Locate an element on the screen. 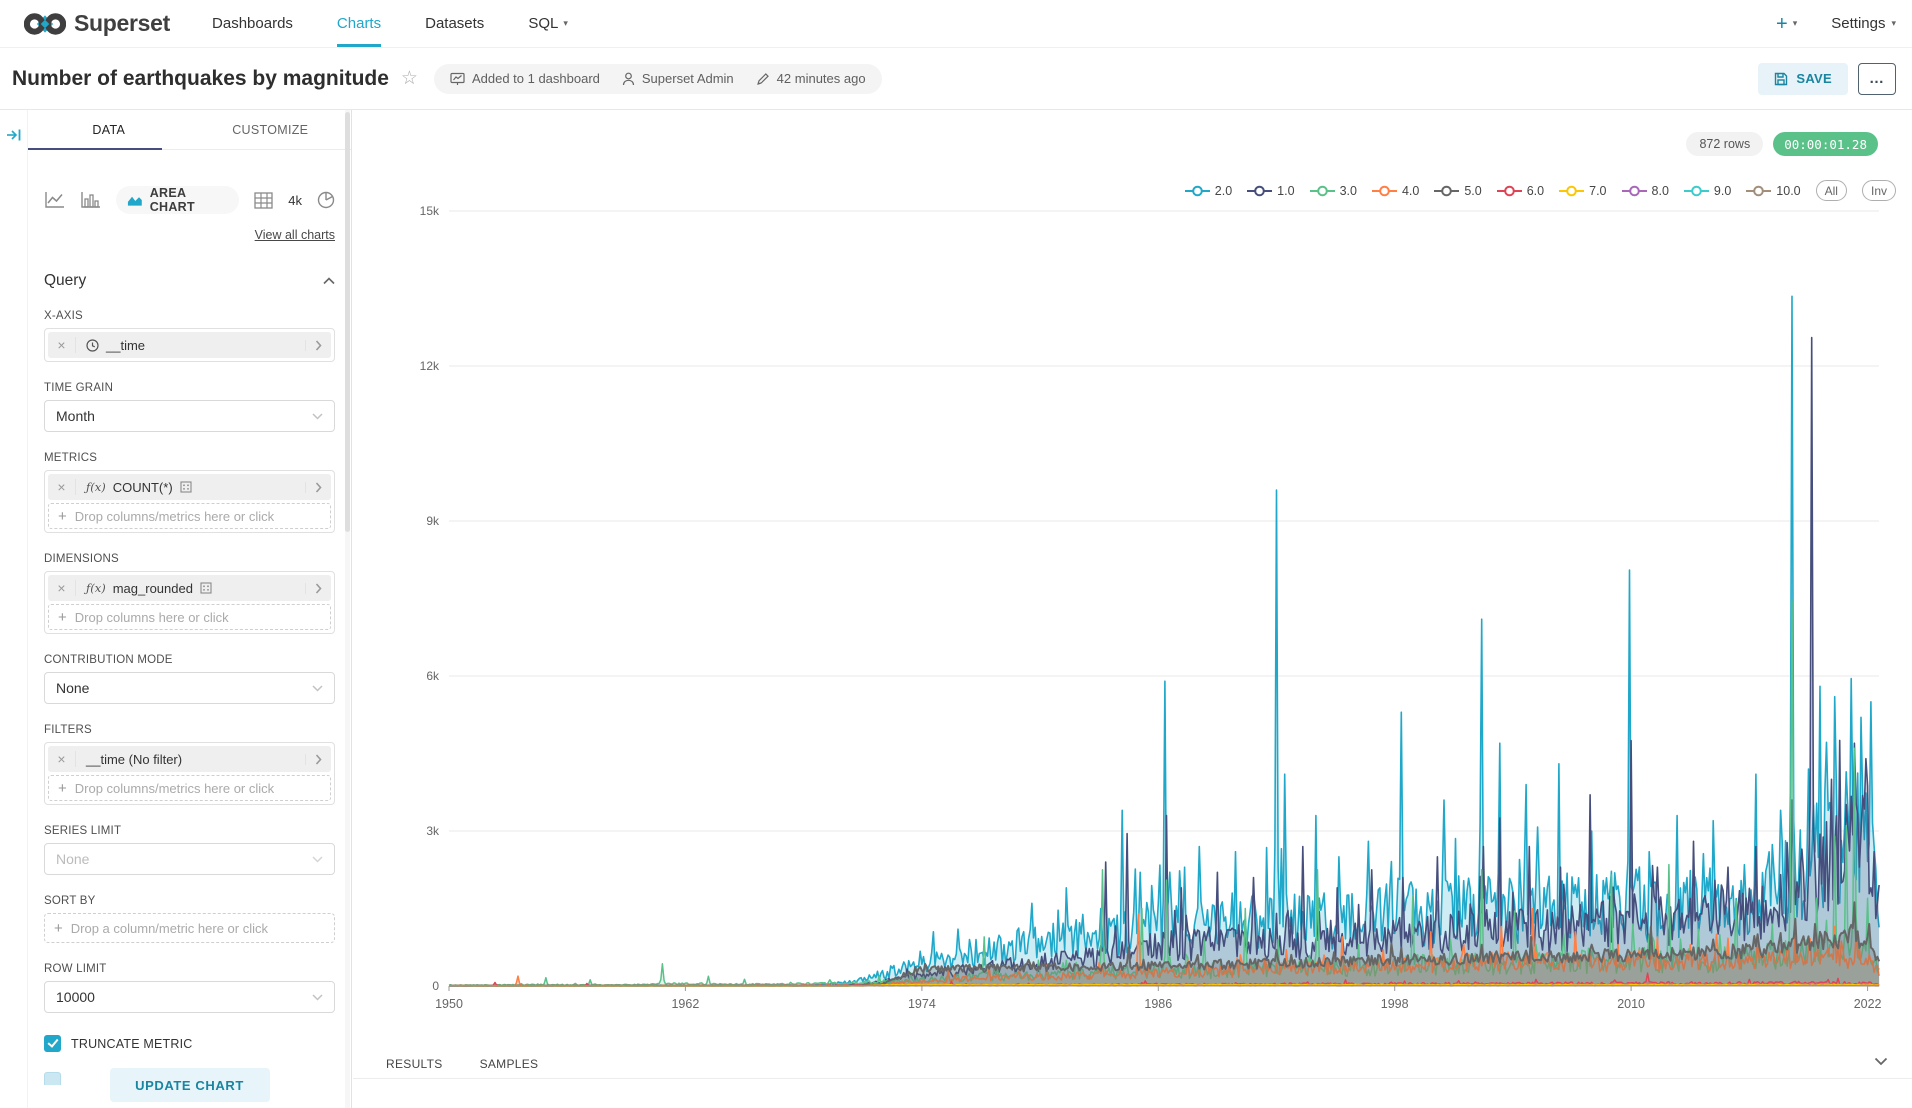 The width and height of the screenshot is (1912, 1108). pie-chart-icon is located at coordinates (326, 200).